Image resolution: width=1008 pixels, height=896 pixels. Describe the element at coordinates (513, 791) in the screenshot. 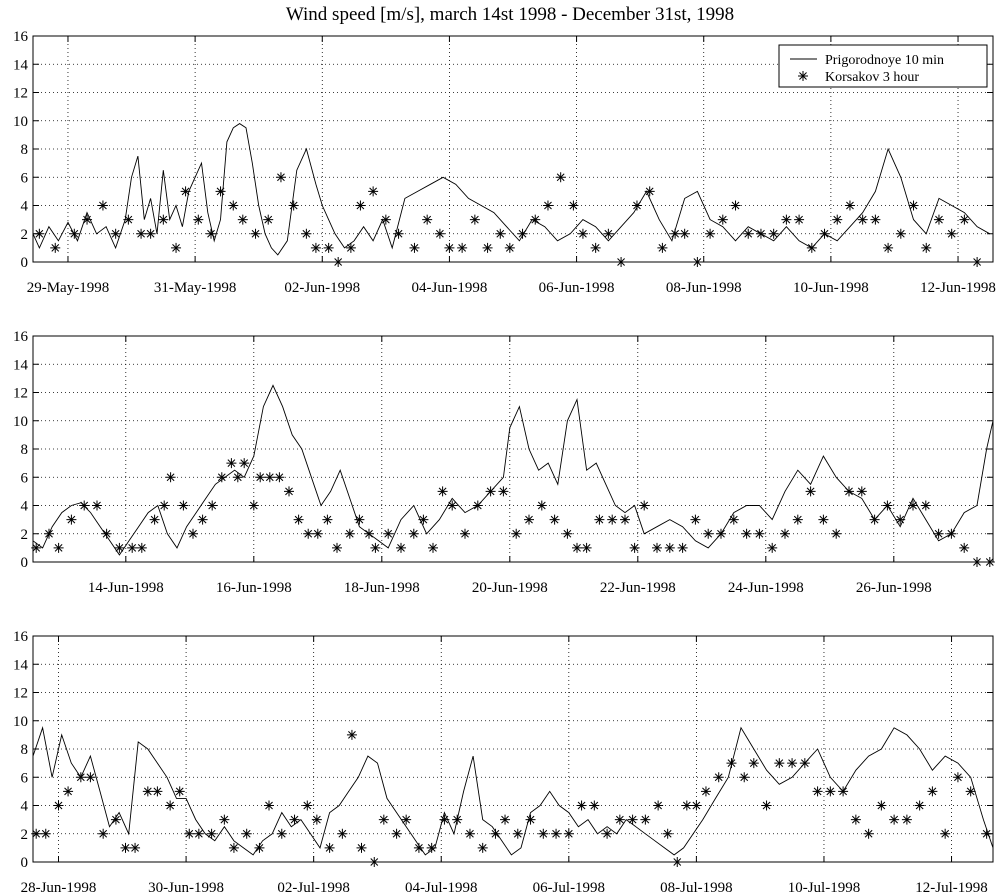

I see `panel-3-prigorodnoye-line` at that location.